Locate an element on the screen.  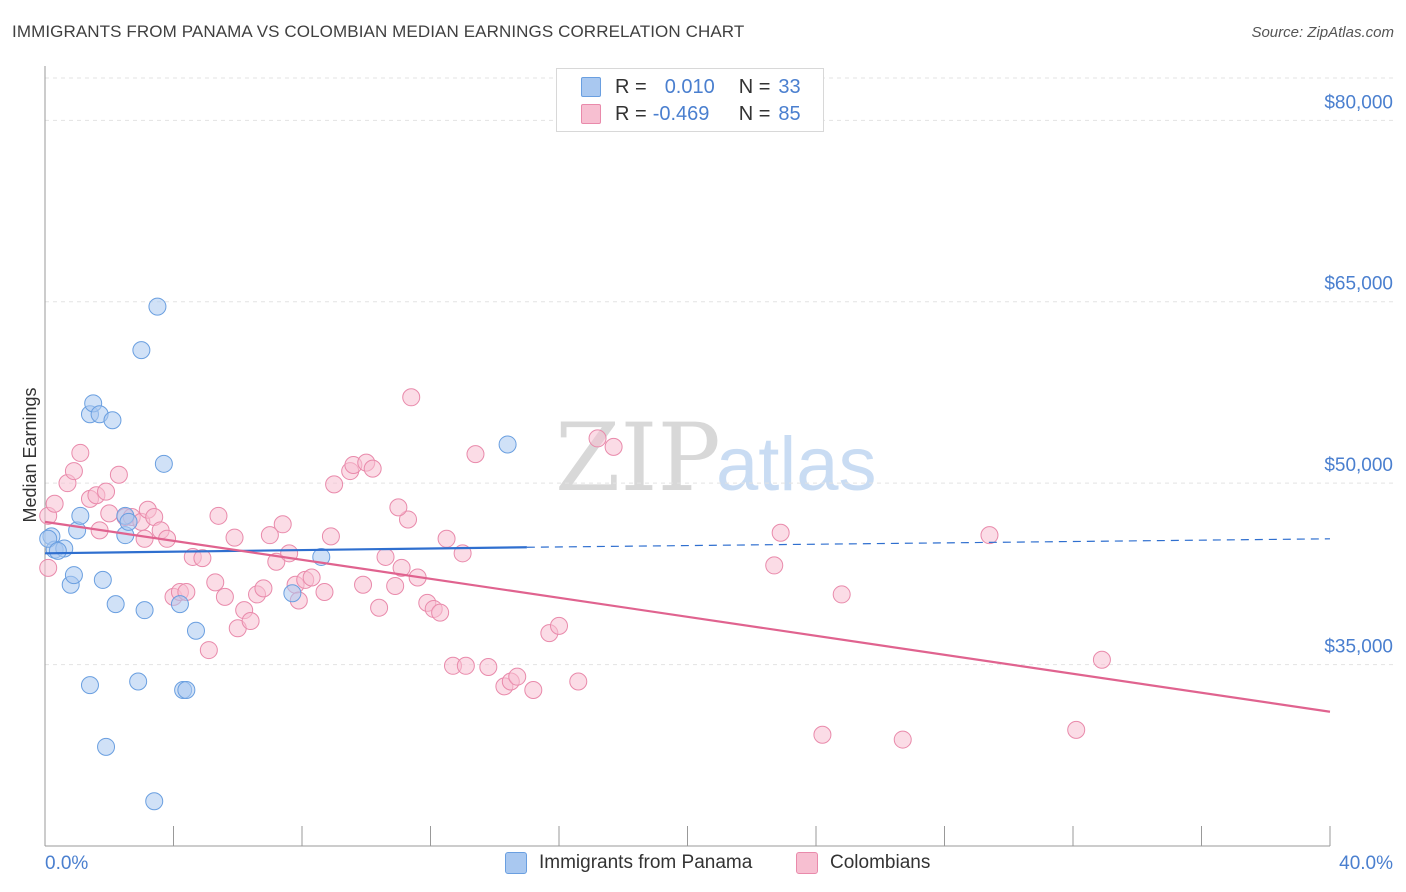
y-tick-label: $80,000 is located at coordinates (1358, 102).